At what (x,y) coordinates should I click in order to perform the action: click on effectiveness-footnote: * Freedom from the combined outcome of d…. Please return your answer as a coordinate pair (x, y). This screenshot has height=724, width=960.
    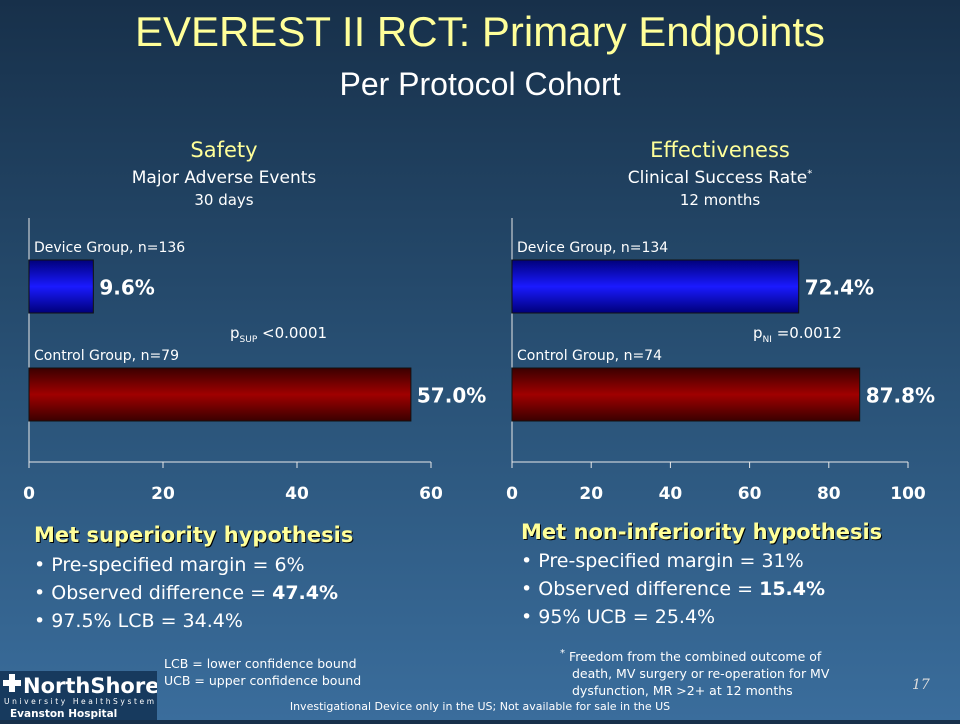
    Looking at the image, I should click on (695, 673).